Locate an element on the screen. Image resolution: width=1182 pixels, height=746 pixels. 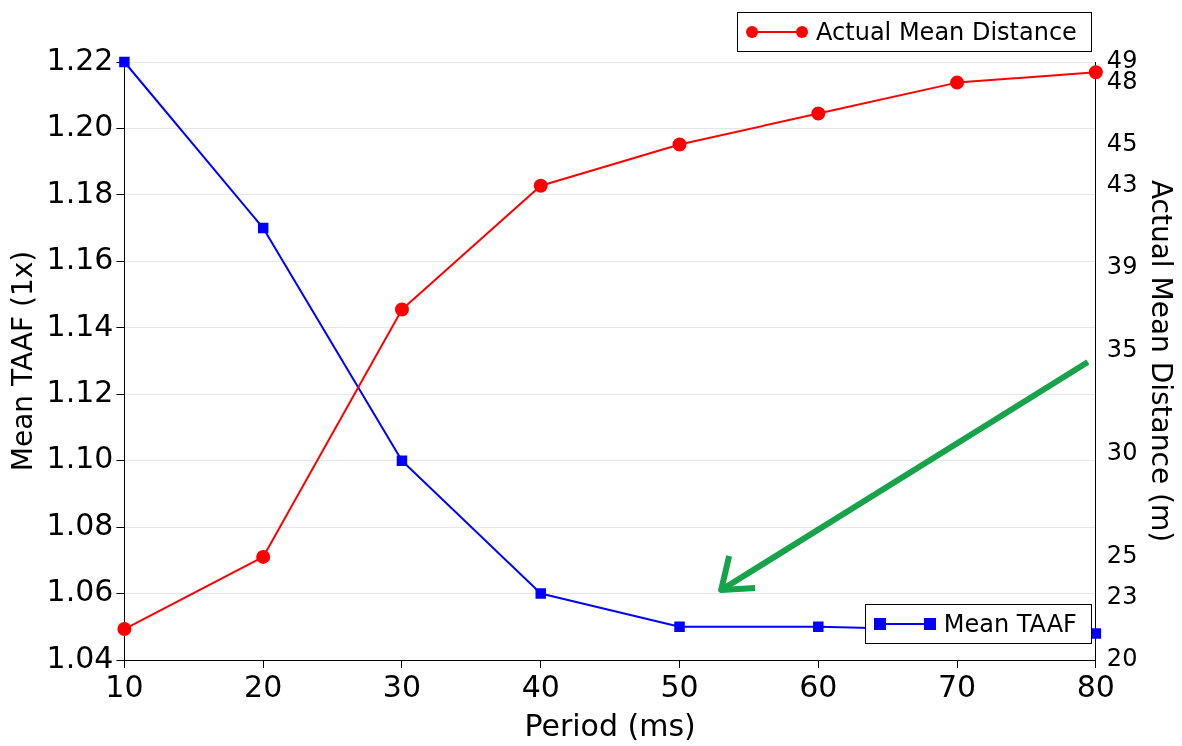
x-tick-label: 40 is located at coordinates (540, 686).